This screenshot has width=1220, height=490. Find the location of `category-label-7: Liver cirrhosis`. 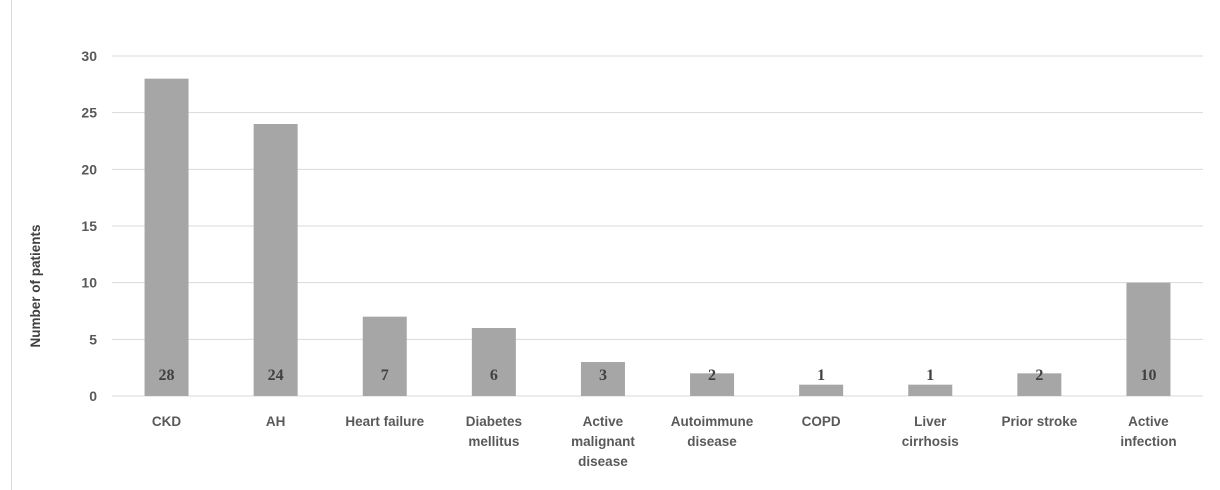

category-label-7: Liver cirrhosis is located at coordinates (930, 431).